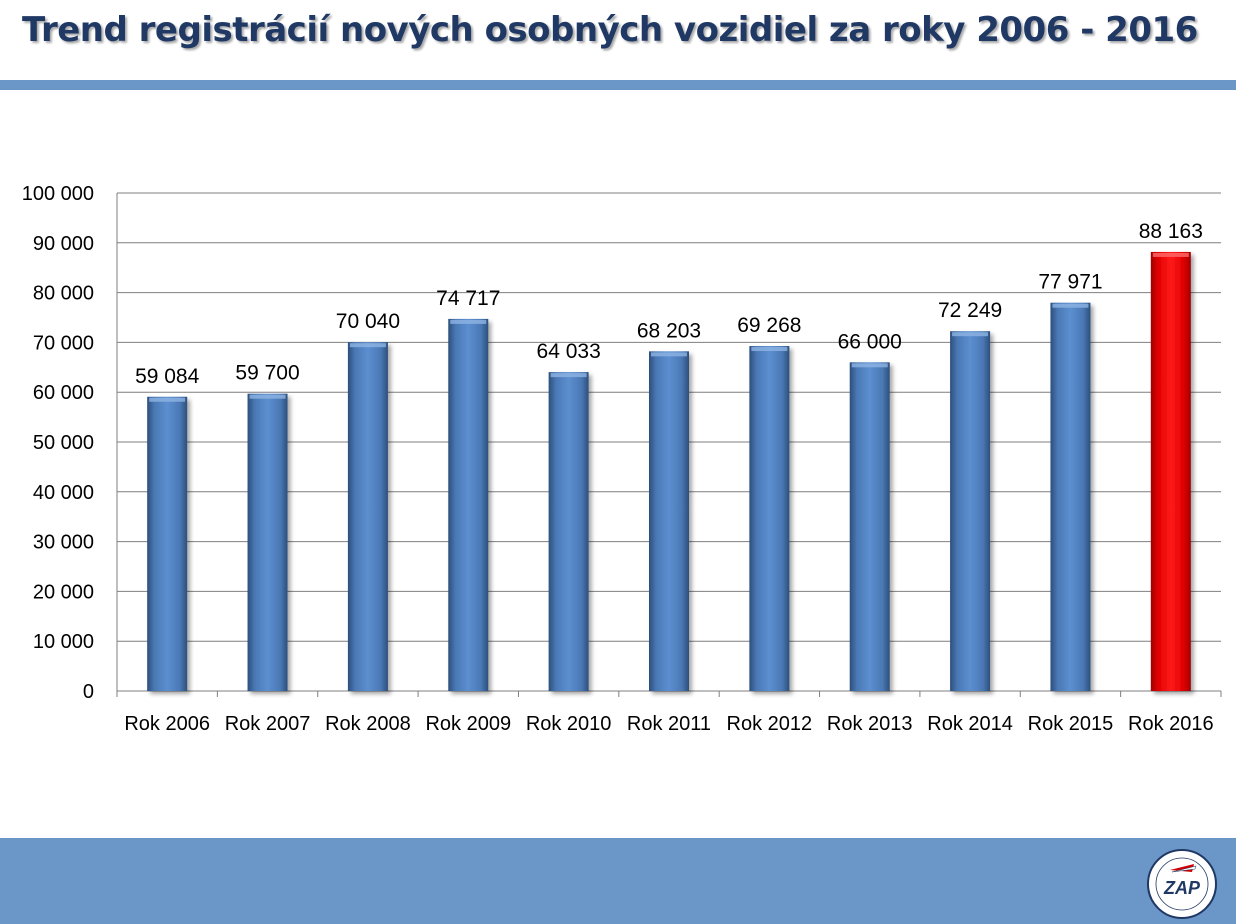 Image resolution: width=1236 pixels, height=924 pixels. Describe the element at coordinates (167, 724) in the screenshot. I see `x-tick-label: Rok 2006` at that location.